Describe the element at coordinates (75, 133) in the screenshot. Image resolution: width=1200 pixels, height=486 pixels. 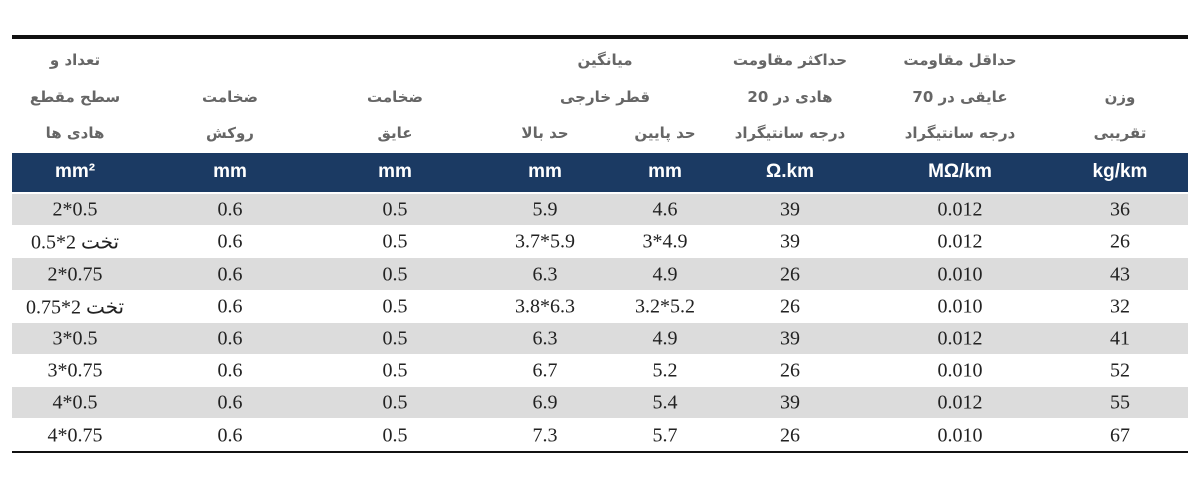
I see `column-header: هادی ها` at that location.